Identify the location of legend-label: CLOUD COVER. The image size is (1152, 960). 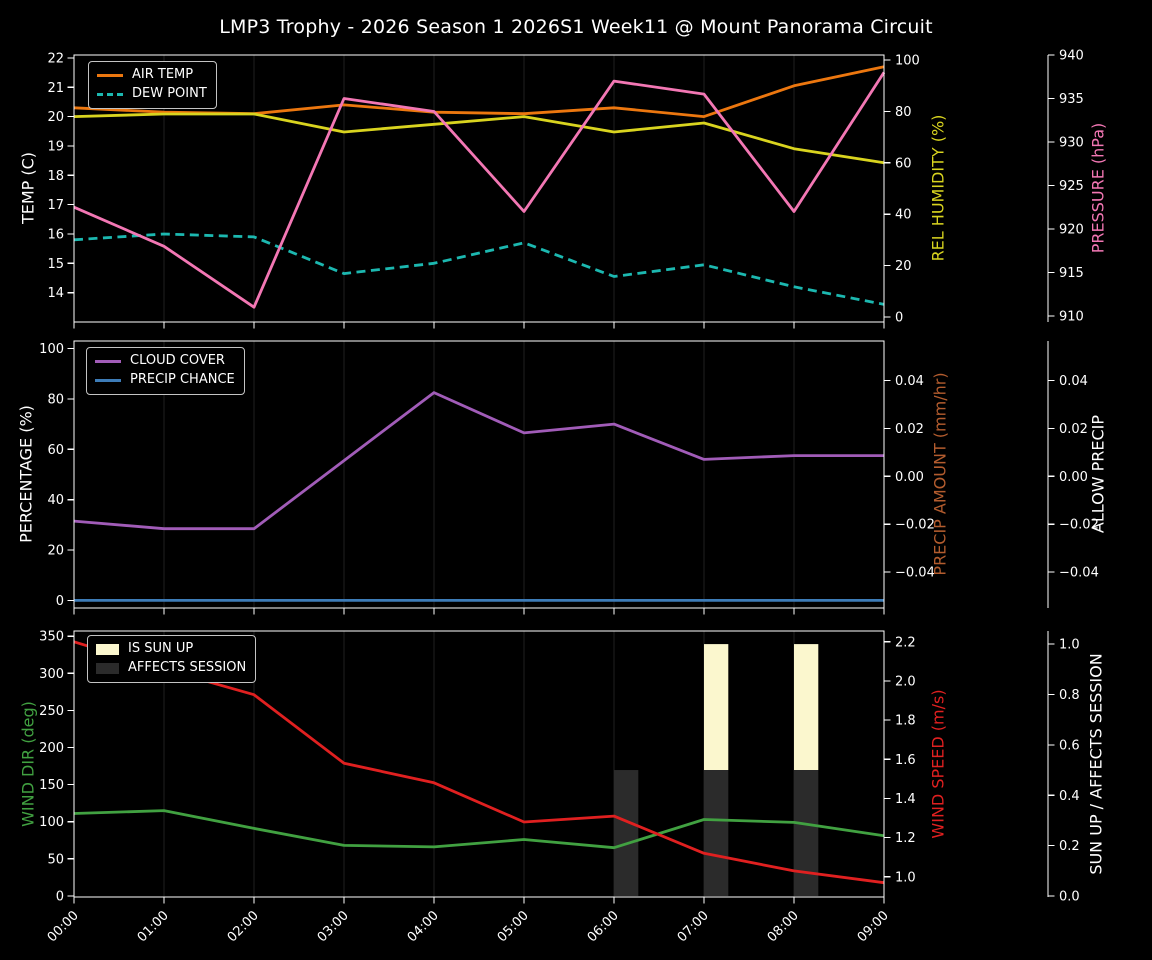
(177, 360).